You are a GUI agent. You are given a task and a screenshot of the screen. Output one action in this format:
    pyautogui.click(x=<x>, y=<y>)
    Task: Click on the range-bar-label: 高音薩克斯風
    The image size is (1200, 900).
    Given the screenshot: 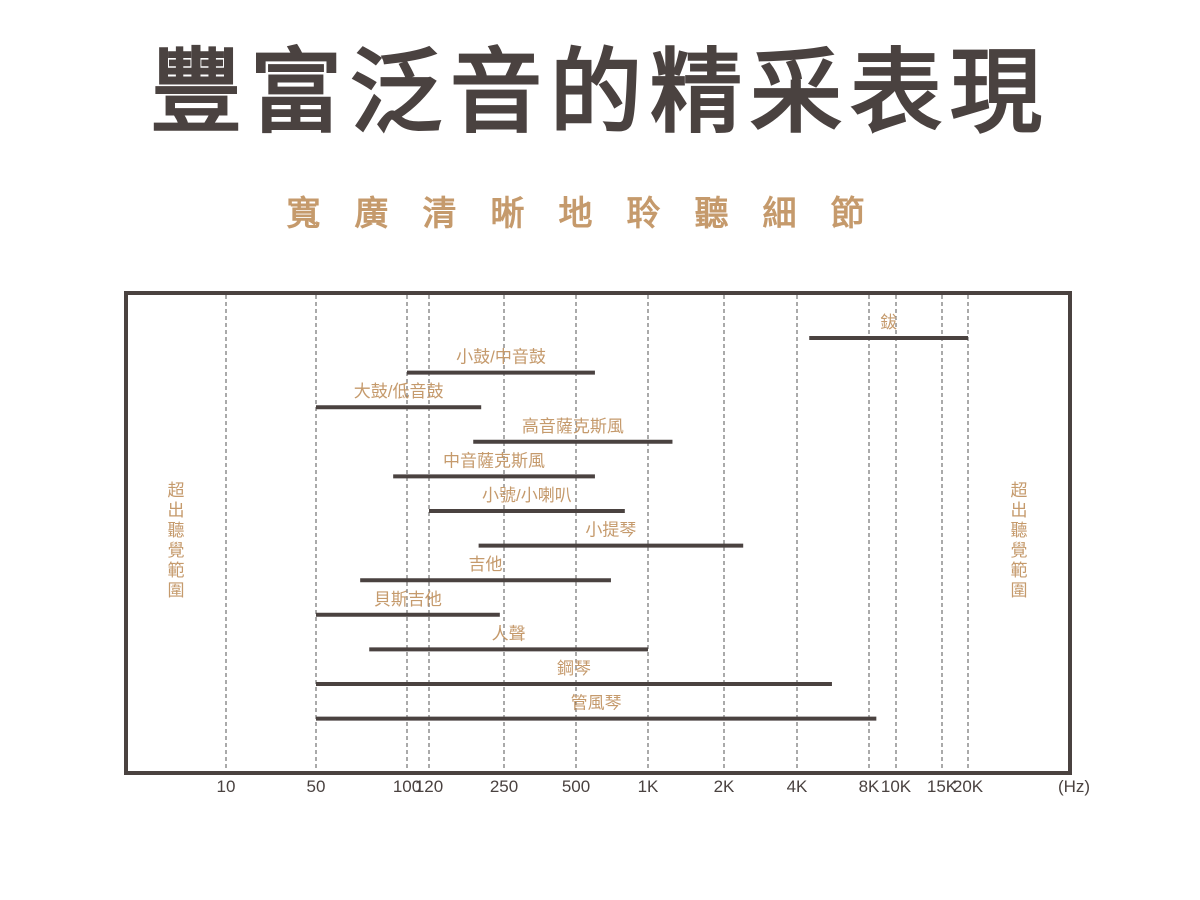 What is the action you would take?
    pyautogui.click(x=573, y=426)
    